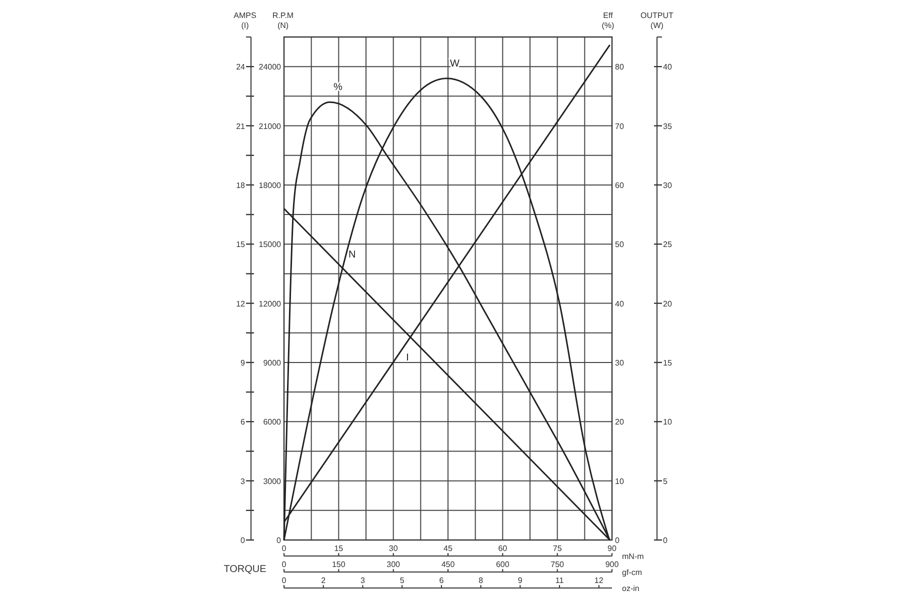 The height and width of the screenshot is (600, 900). I want to click on x-tick-label: 8, so click(481, 580).